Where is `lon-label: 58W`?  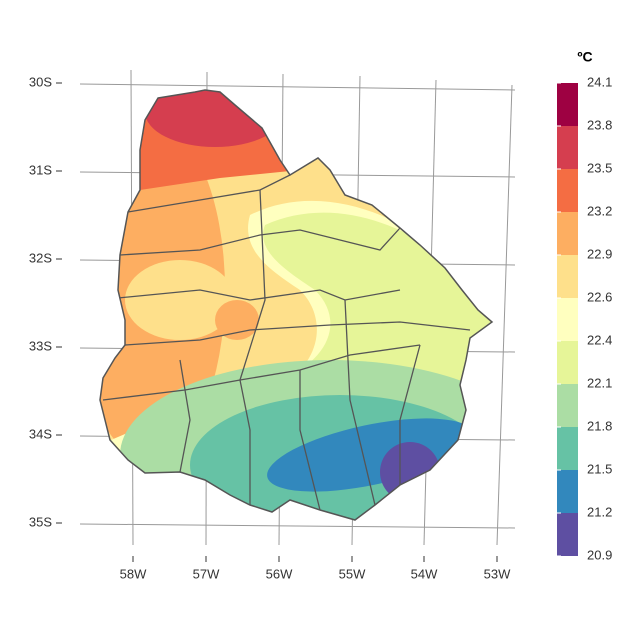
lon-label: 58W is located at coordinates (133, 573).